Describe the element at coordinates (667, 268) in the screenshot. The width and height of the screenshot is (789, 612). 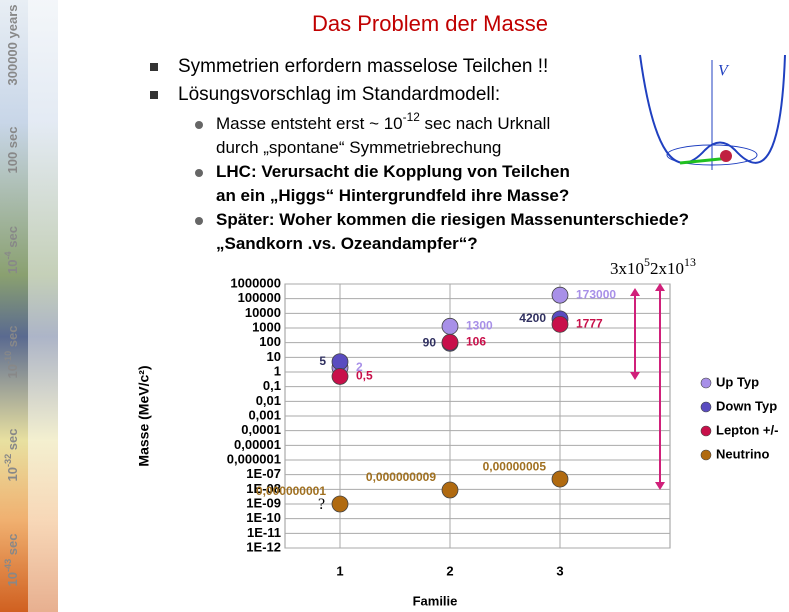
I see `annotation-main: 2x10` at that location.